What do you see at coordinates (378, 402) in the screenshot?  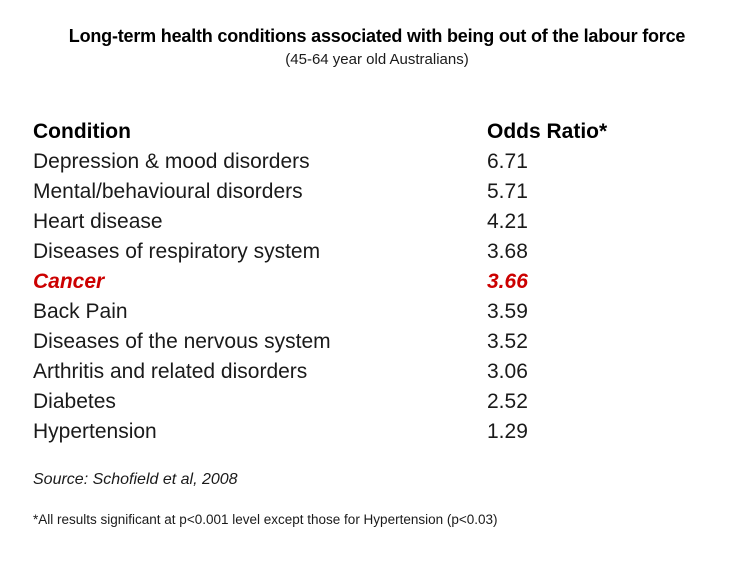 I see `table-row: Diabetes 2.52` at bounding box center [378, 402].